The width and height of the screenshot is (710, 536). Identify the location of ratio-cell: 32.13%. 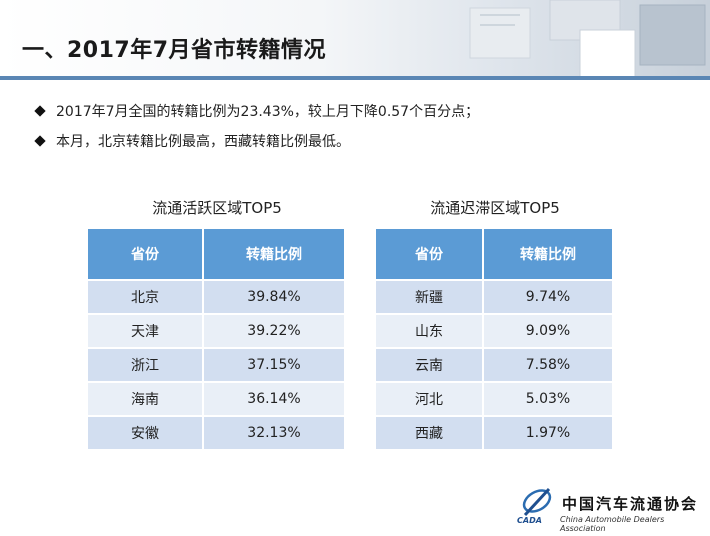
(274, 432).